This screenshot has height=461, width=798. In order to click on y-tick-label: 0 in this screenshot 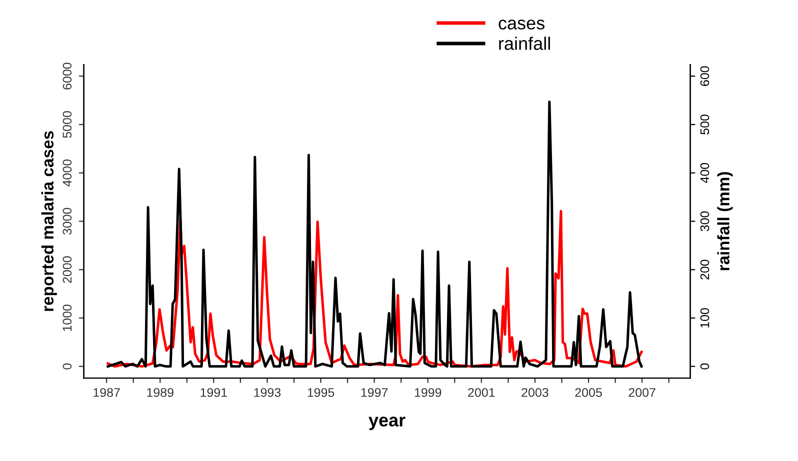, I will do `click(67, 366)`.